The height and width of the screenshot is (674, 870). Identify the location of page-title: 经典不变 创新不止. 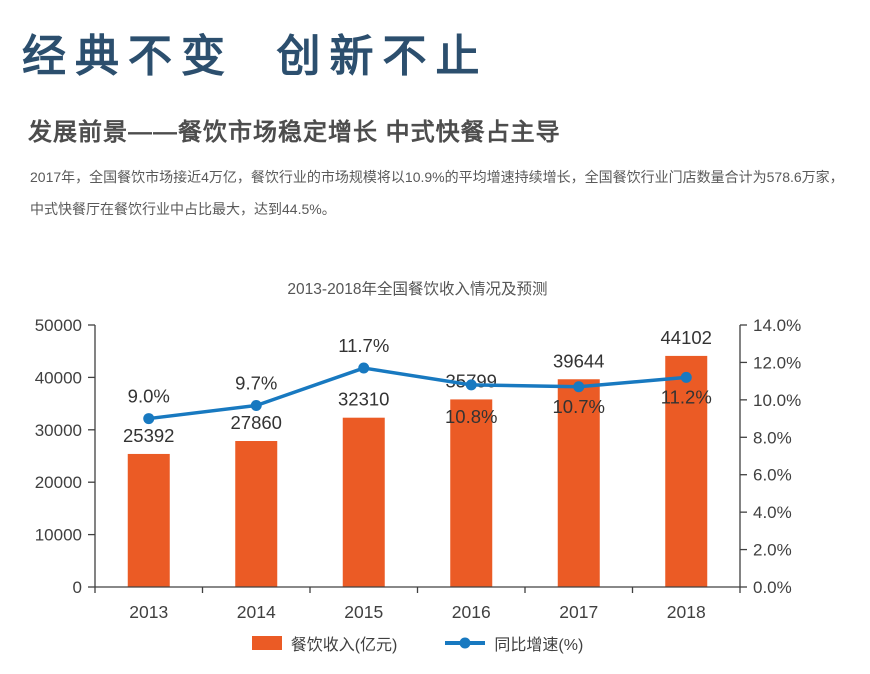
(255, 56).